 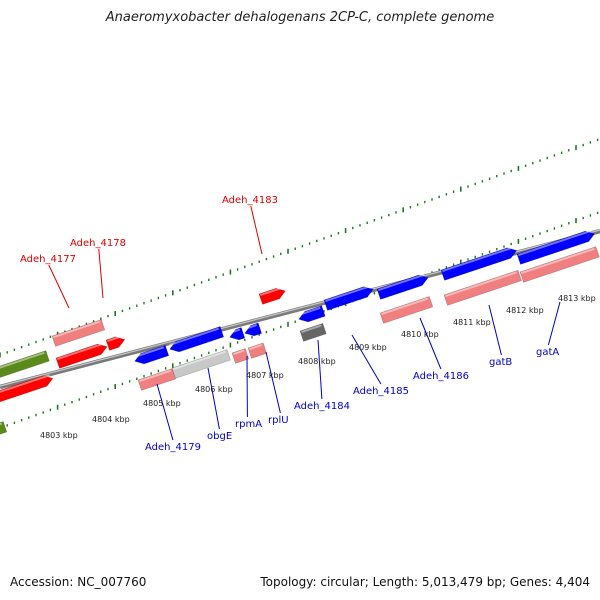 I want to click on gene-olive-2-shine, so click(x=1, y=425).